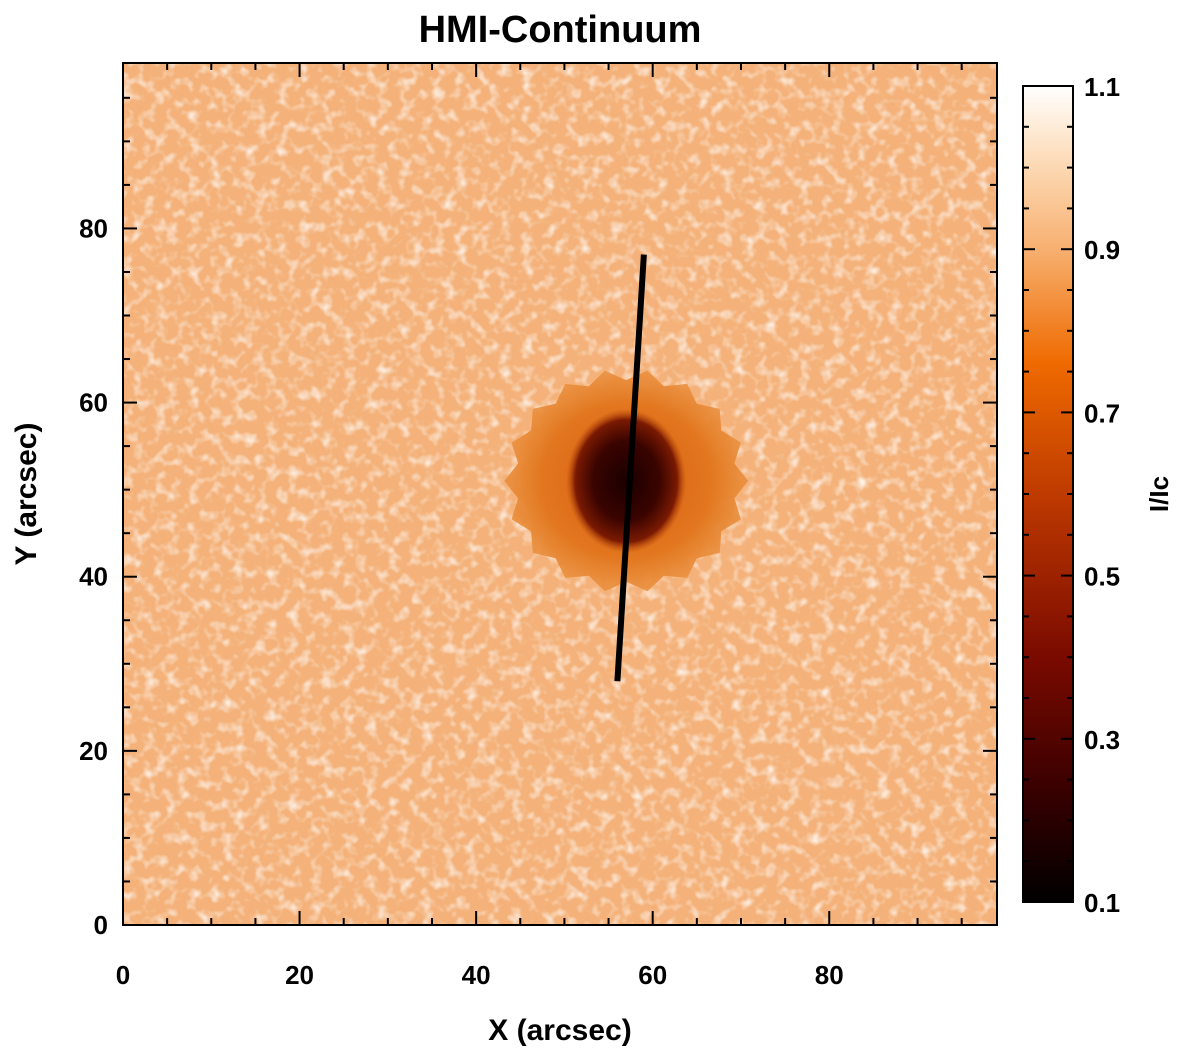  What do you see at coordinates (123, 975) in the screenshot?
I see `x-tick-label: 0` at bounding box center [123, 975].